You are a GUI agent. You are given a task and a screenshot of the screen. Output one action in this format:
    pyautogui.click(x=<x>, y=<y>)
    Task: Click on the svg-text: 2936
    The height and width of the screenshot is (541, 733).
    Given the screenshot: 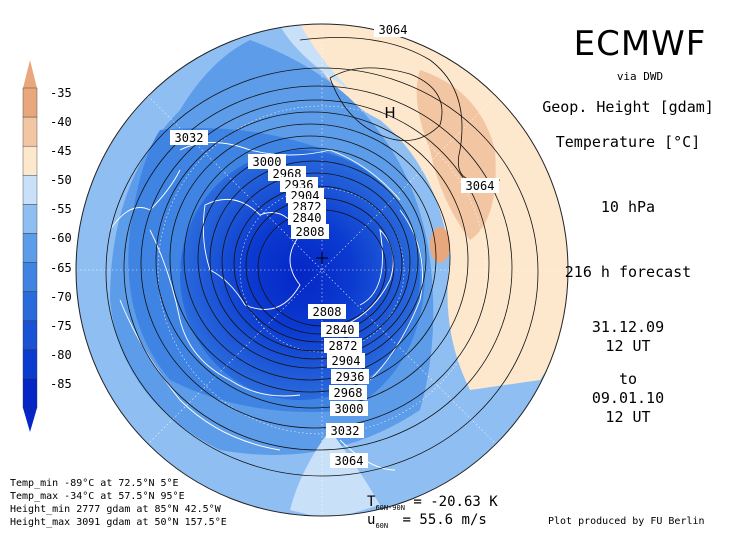 What is the action you would take?
    pyautogui.click(x=350, y=377)
    